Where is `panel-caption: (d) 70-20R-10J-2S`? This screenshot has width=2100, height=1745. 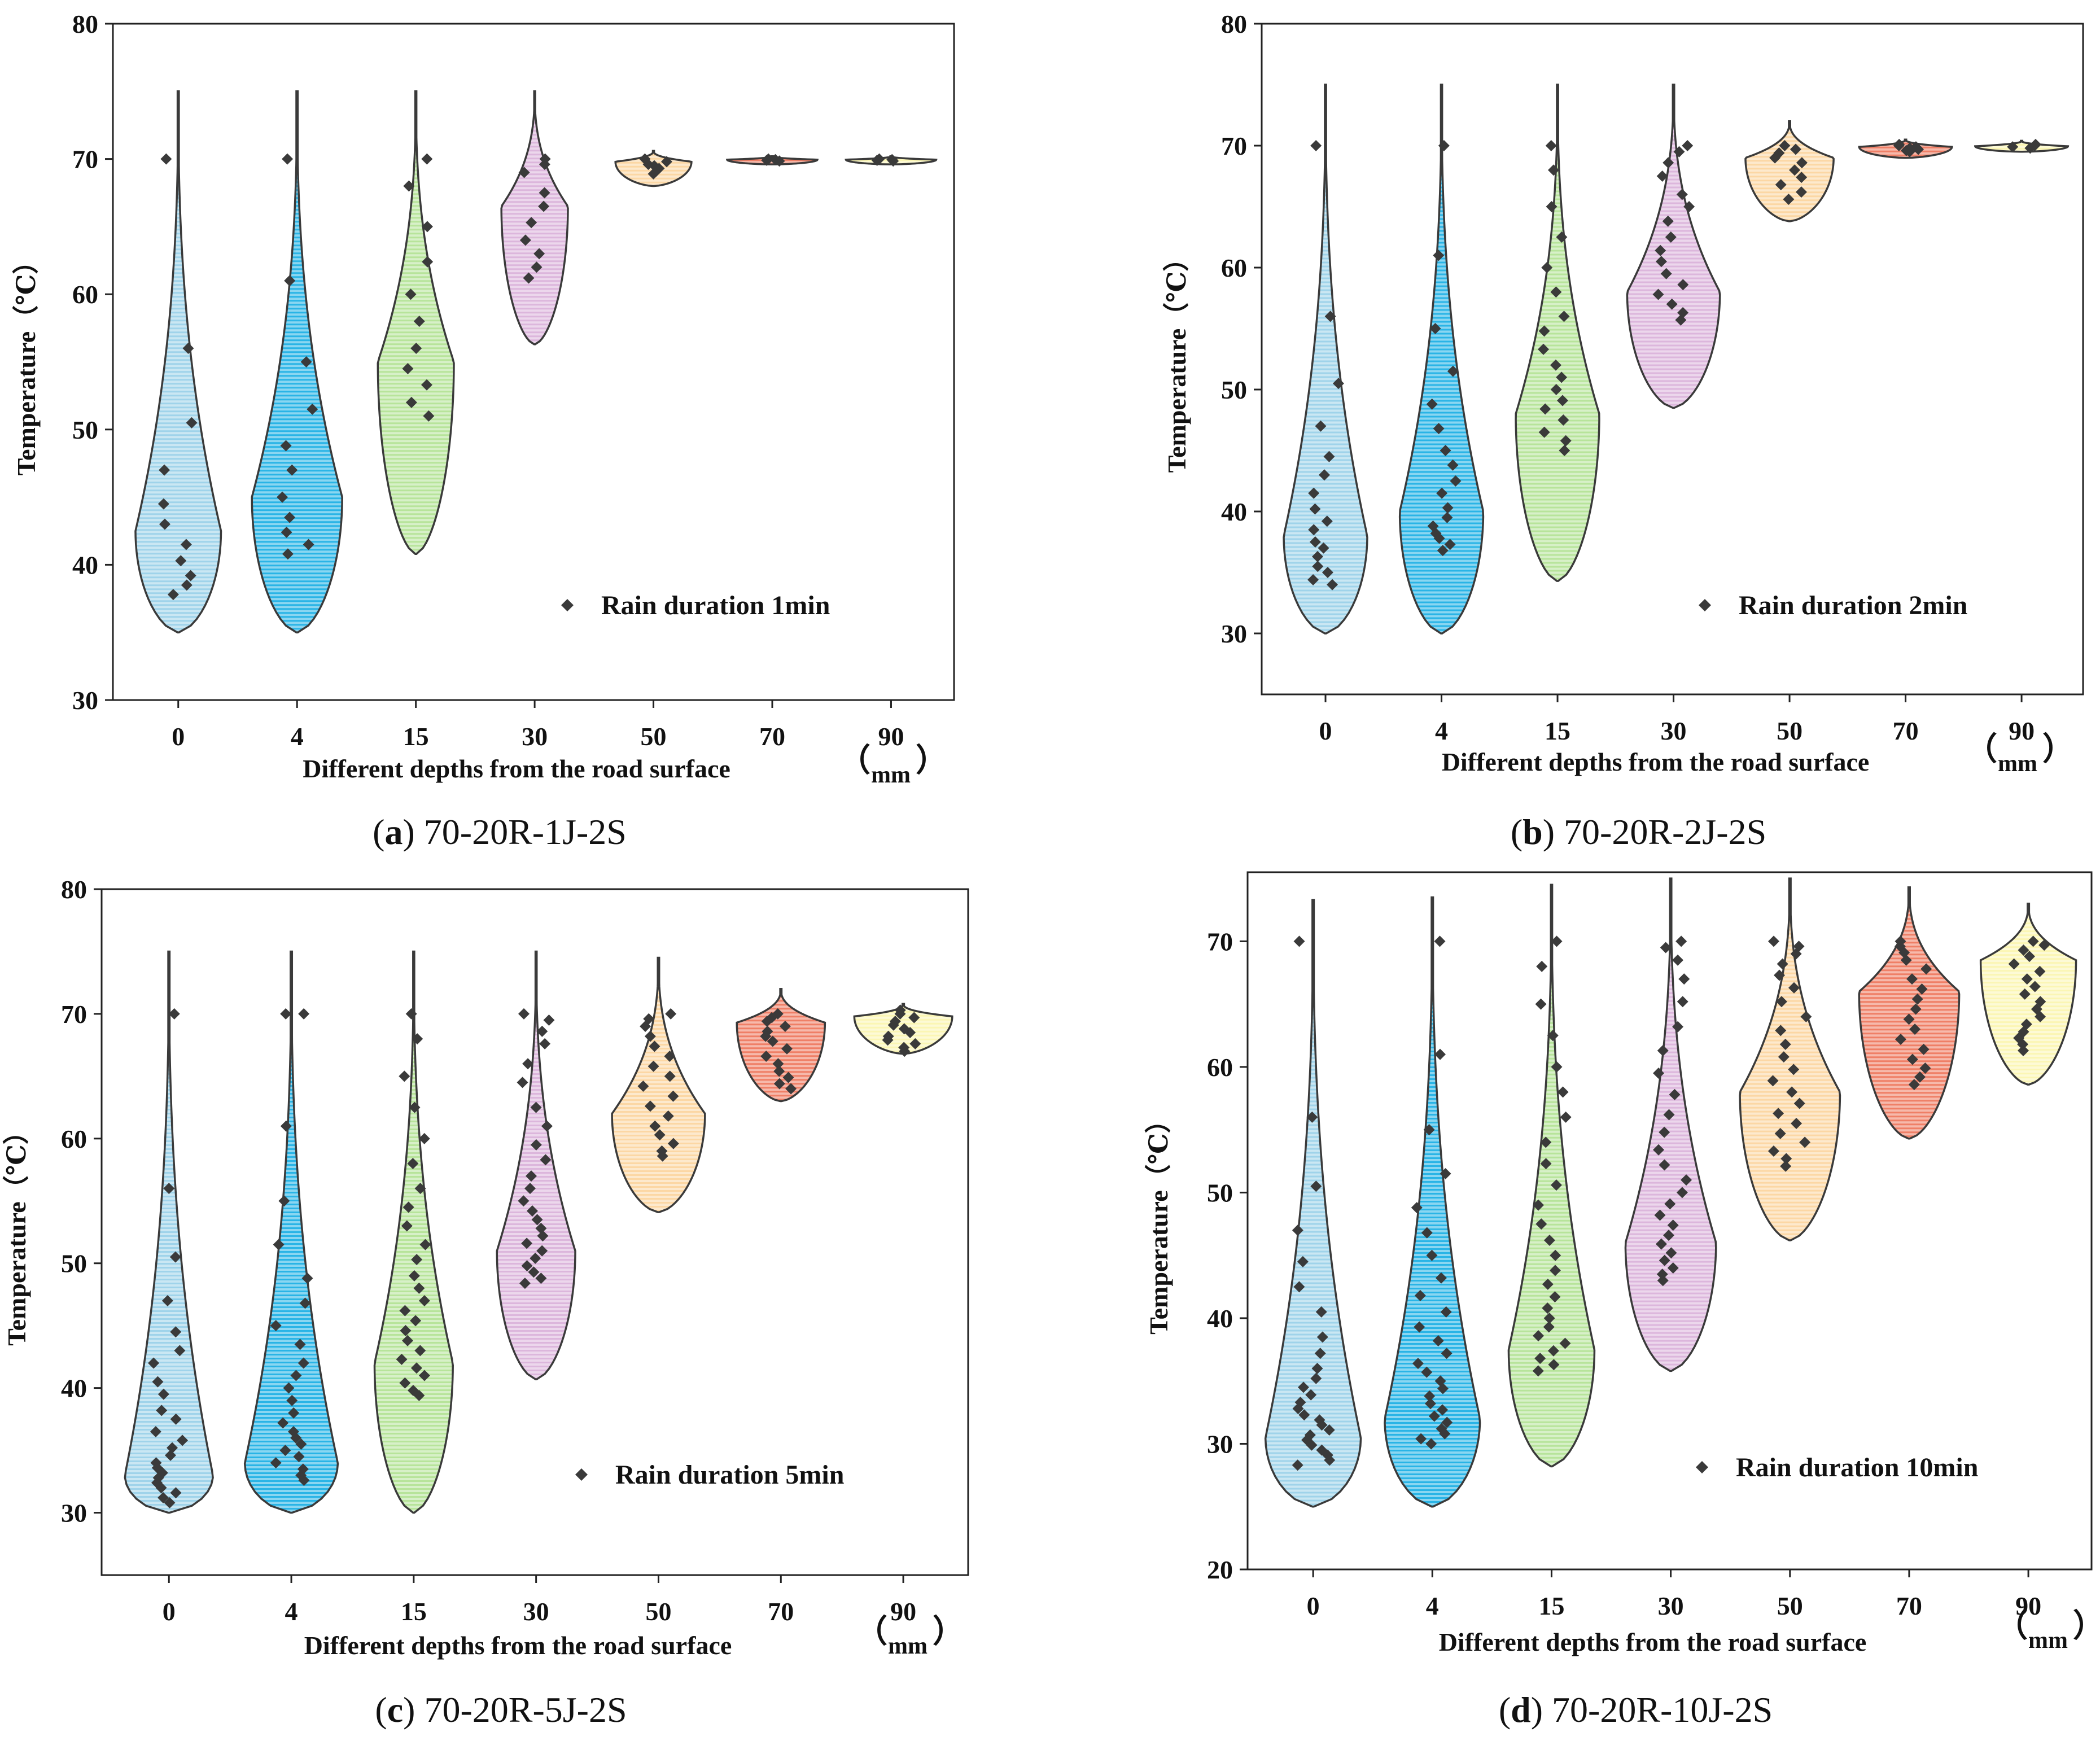
panel-caption: (d) 70-20R-10J-2S is located at coordinates (1636, 1710).